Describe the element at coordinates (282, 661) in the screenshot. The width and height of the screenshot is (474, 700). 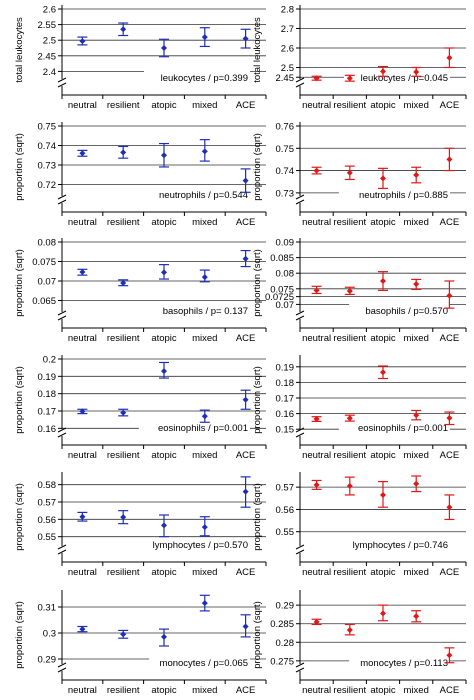
I see `y-tick-label: 0.275` at that location.